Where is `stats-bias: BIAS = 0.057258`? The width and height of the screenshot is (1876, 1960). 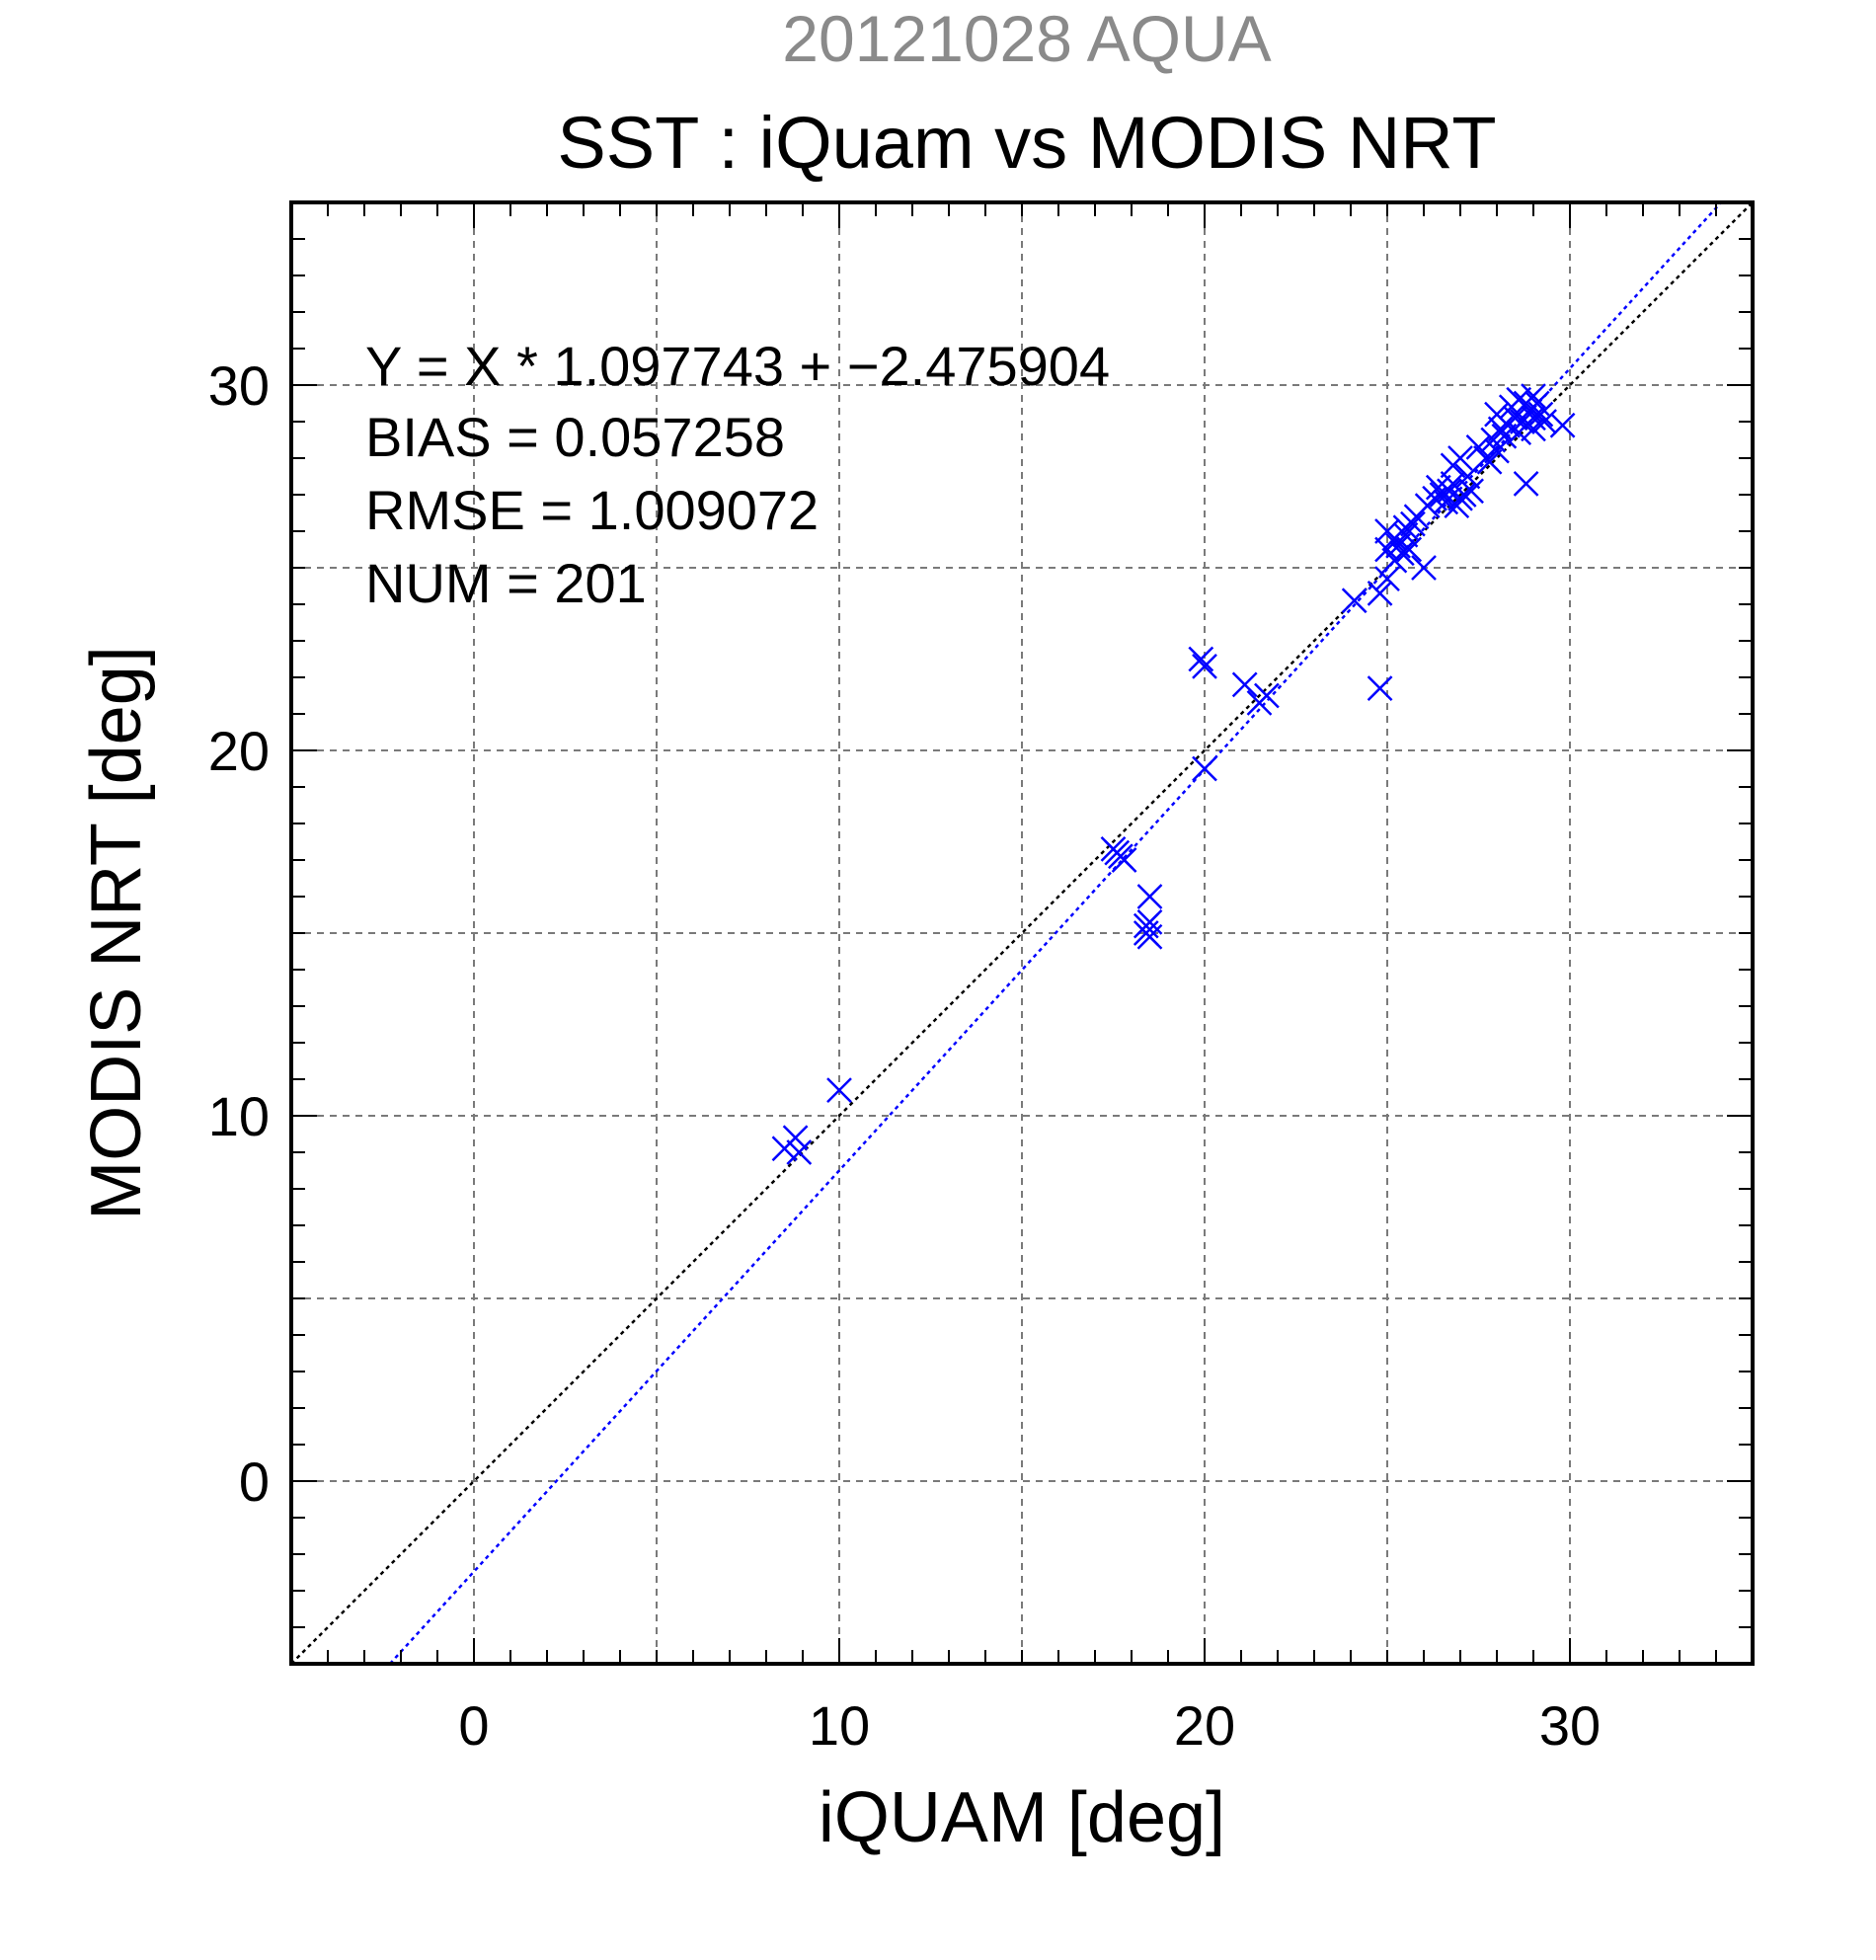 stats-bias: BIAS = 0.057258 is located at coordinates (575, 437).